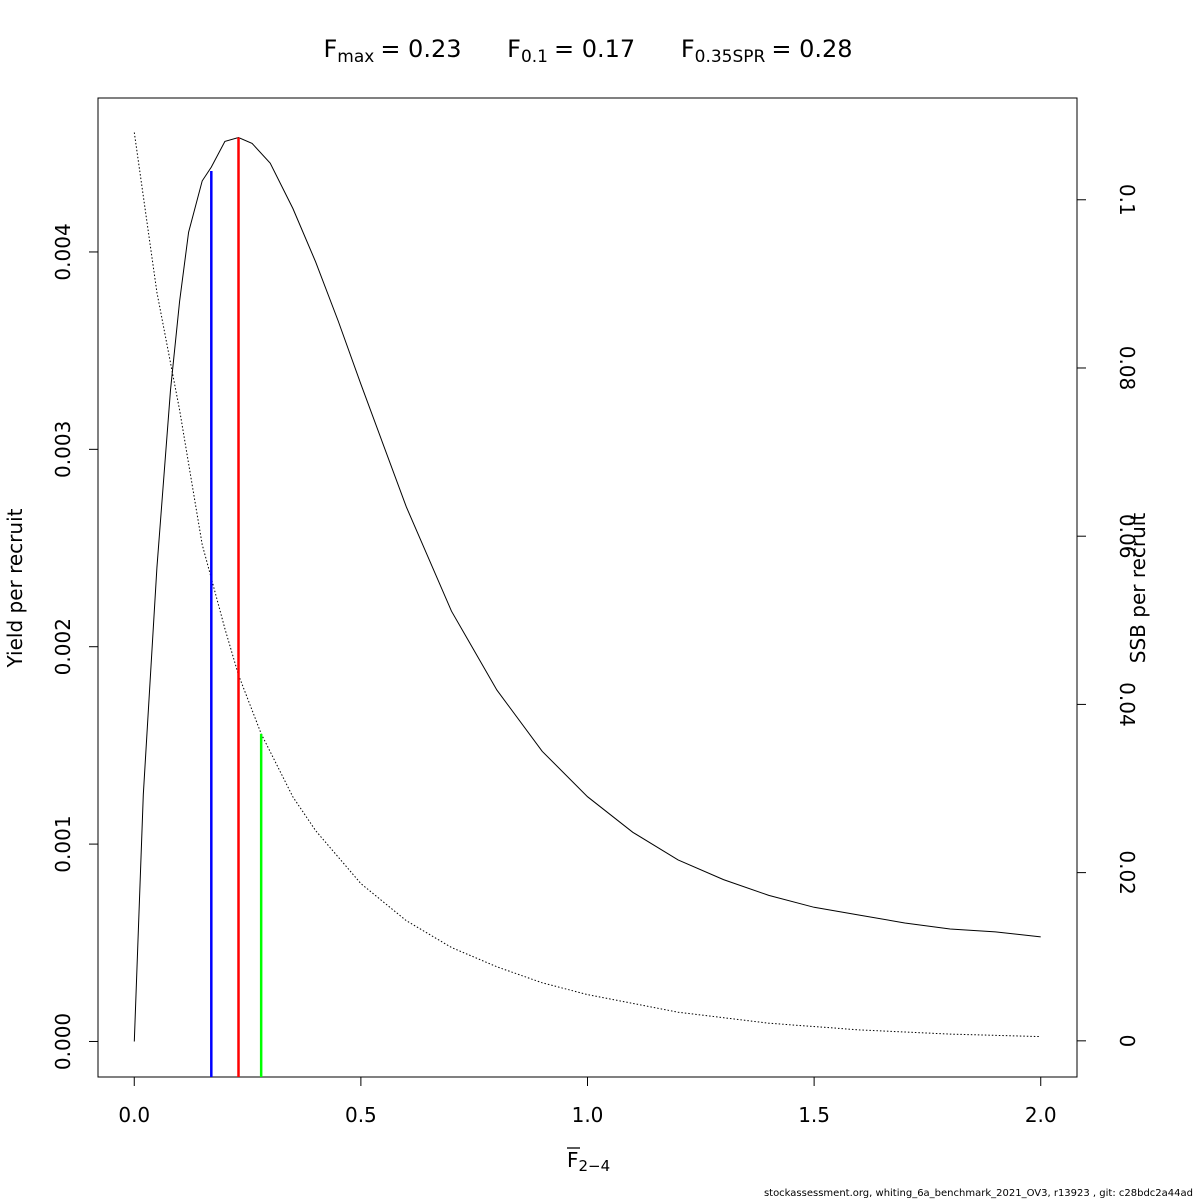  Describe the element at coordinates (814, 1115) in the screenshot. I see `x-tick-label: 1.5` at that location.